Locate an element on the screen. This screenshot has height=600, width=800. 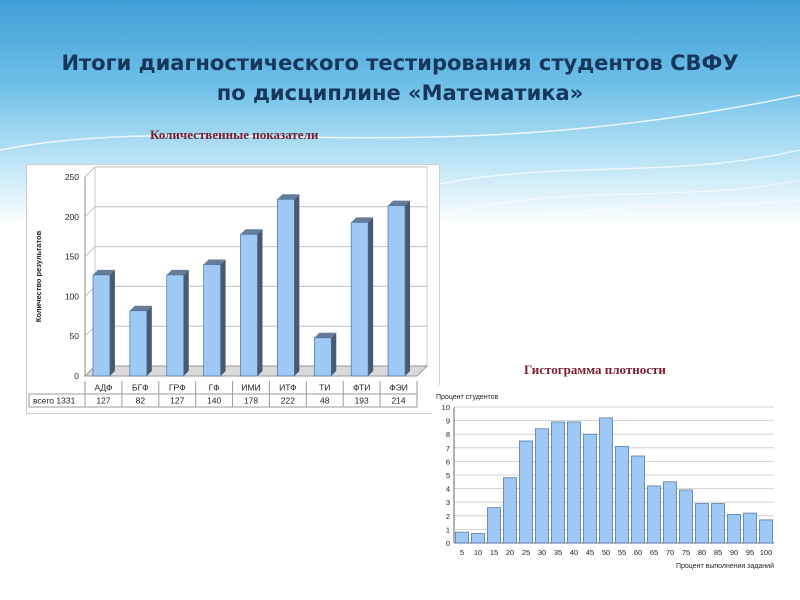
chart1-y-tick-label: 0 is located at coordinates (76, 376).